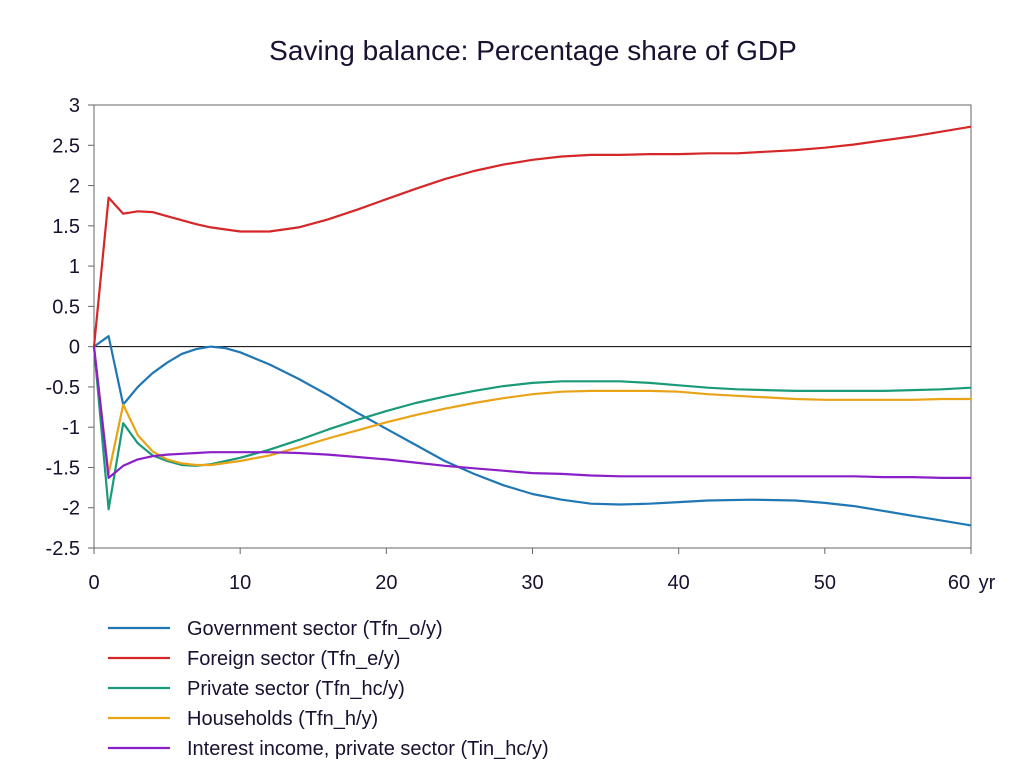 This screenshot has height=778, width=1024. I want to click on y-tick-label: 1.5, so click(66, 227).